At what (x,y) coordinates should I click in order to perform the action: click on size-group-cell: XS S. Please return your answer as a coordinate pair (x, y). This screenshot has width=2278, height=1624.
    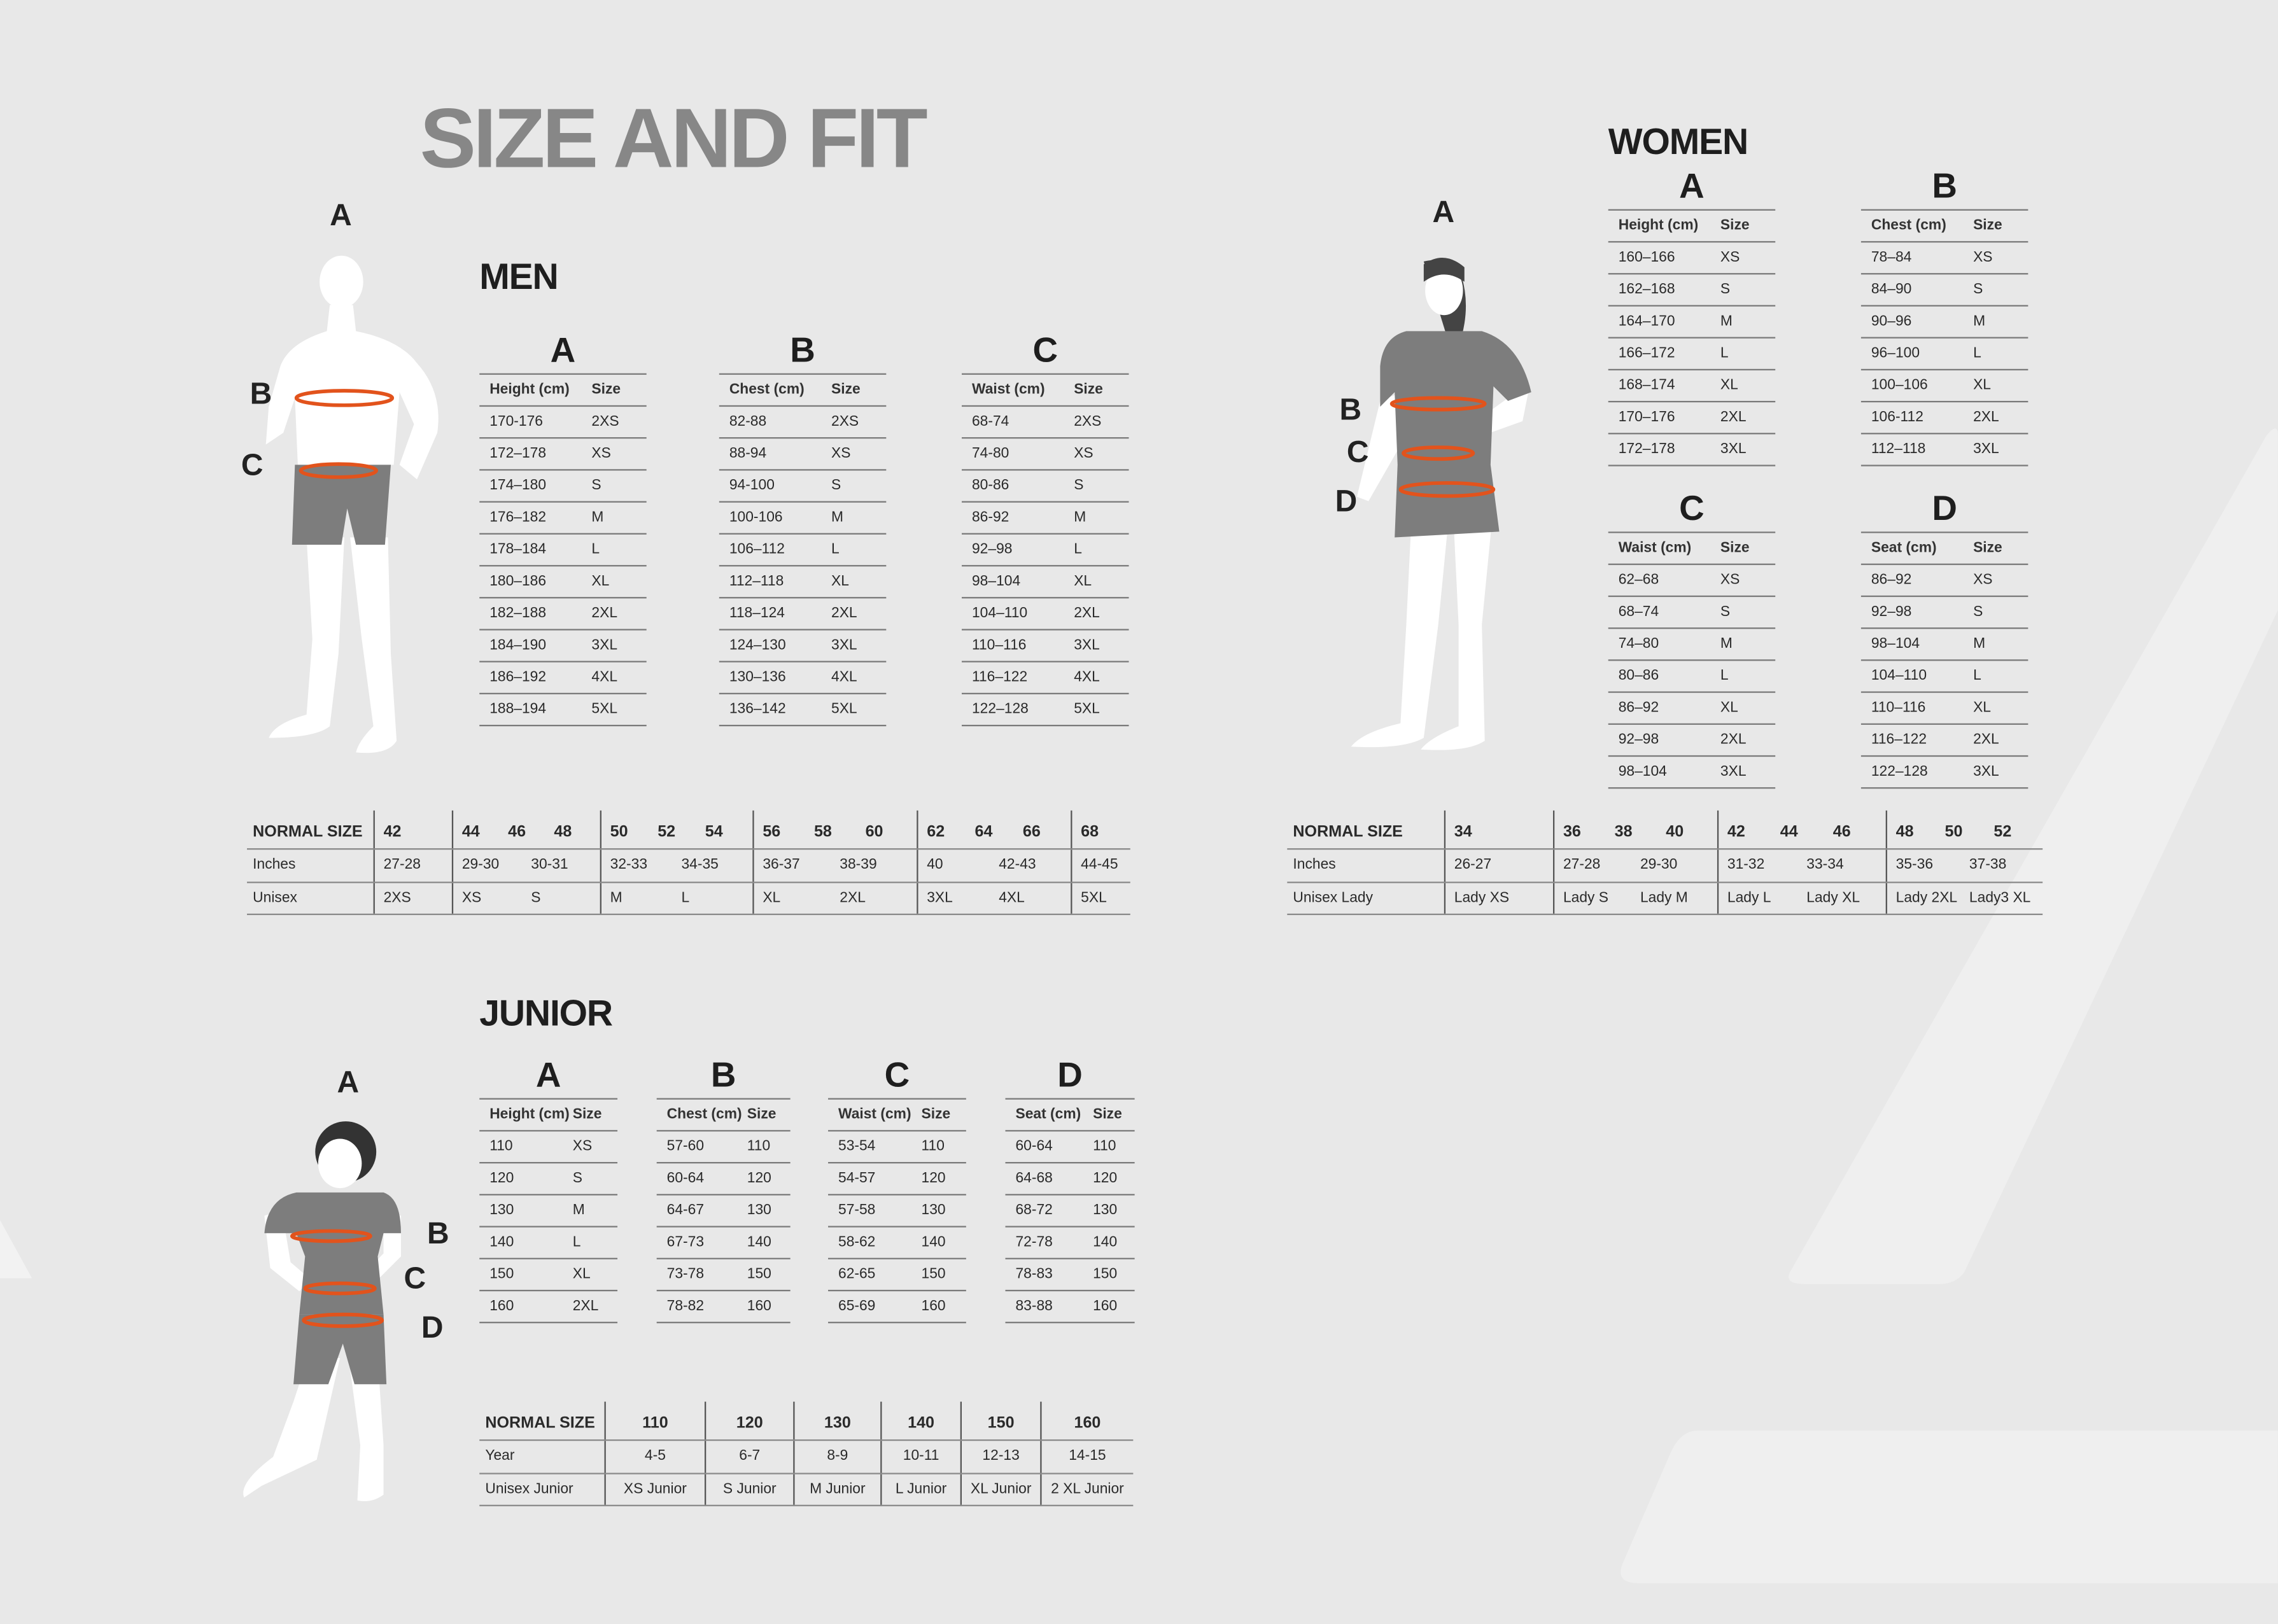
    Looking at the image, I should click on (525, 898).